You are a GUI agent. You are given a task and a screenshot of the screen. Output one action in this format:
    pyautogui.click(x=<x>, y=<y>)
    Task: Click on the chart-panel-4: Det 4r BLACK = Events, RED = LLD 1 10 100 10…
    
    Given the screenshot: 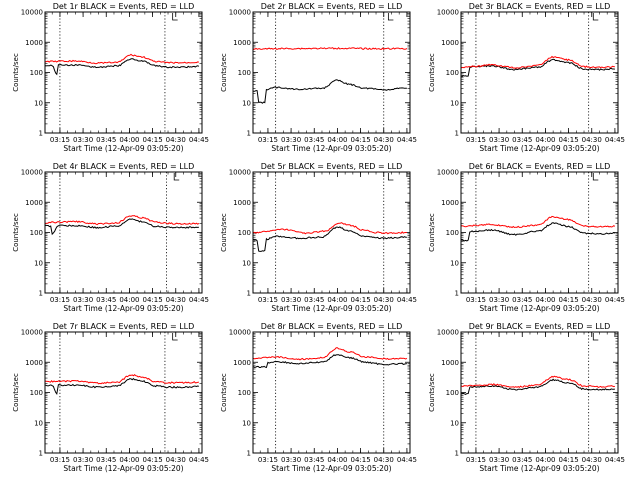 What is the action you would take?
    pyautogui.click(x=110, y=237)
    